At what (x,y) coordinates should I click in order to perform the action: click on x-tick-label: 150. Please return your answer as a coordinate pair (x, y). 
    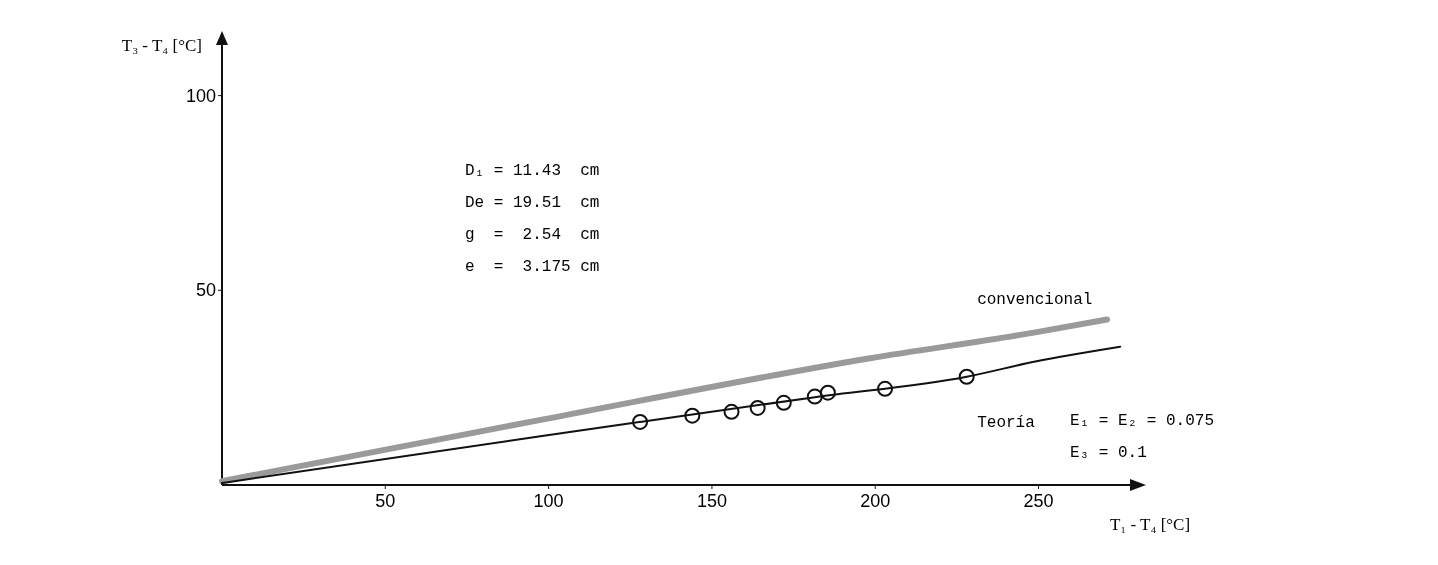
    Looking at the image, I should click on (711, 501).